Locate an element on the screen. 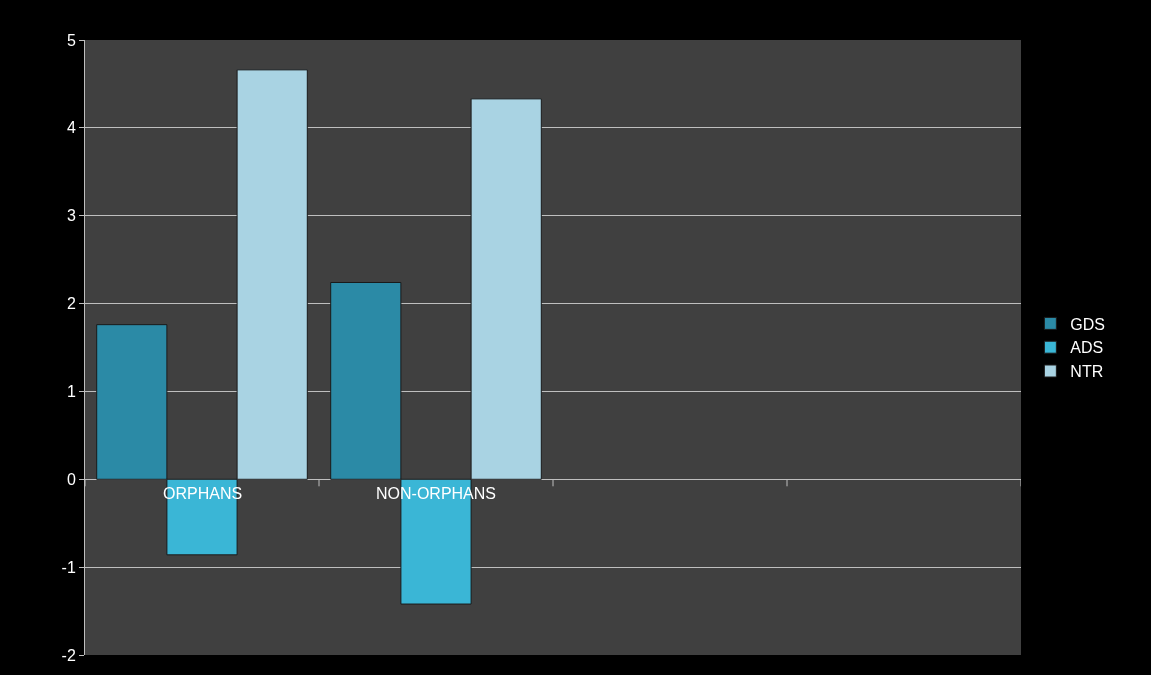  legend-label: ADS is located at coordinates (1087, 348).